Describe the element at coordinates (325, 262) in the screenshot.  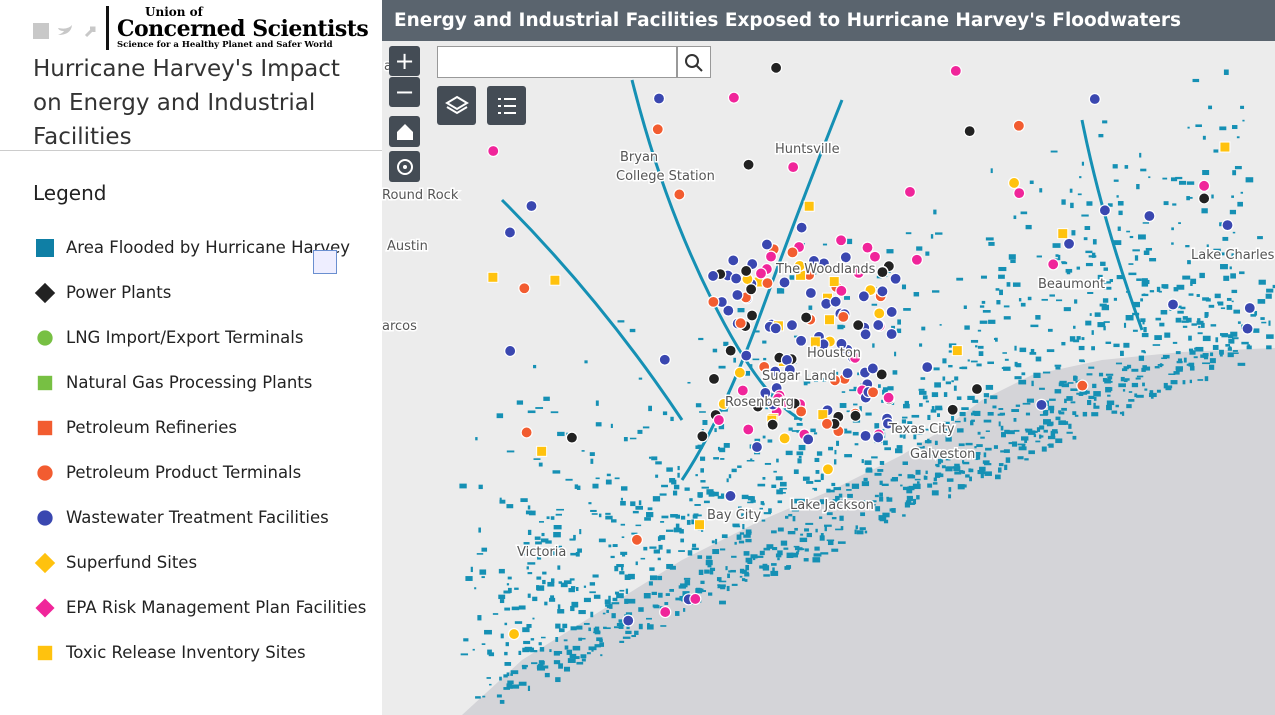
I see `expand-button` at that location.